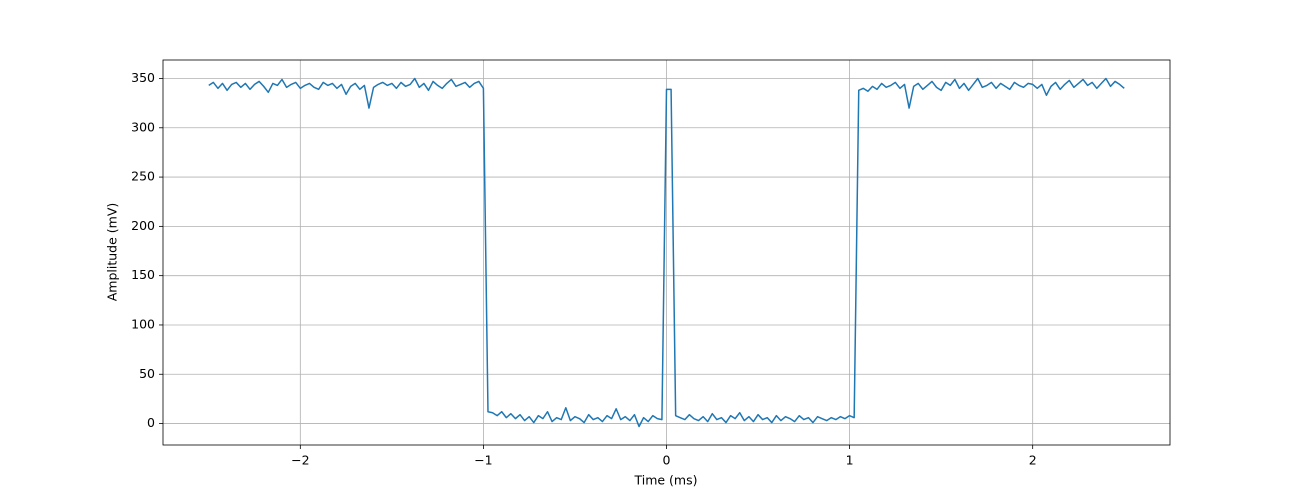  What do you see at coordinates (143, 323) in the screenshot?
I see `y-tick-label: 100` at bounding box center [143, 323].